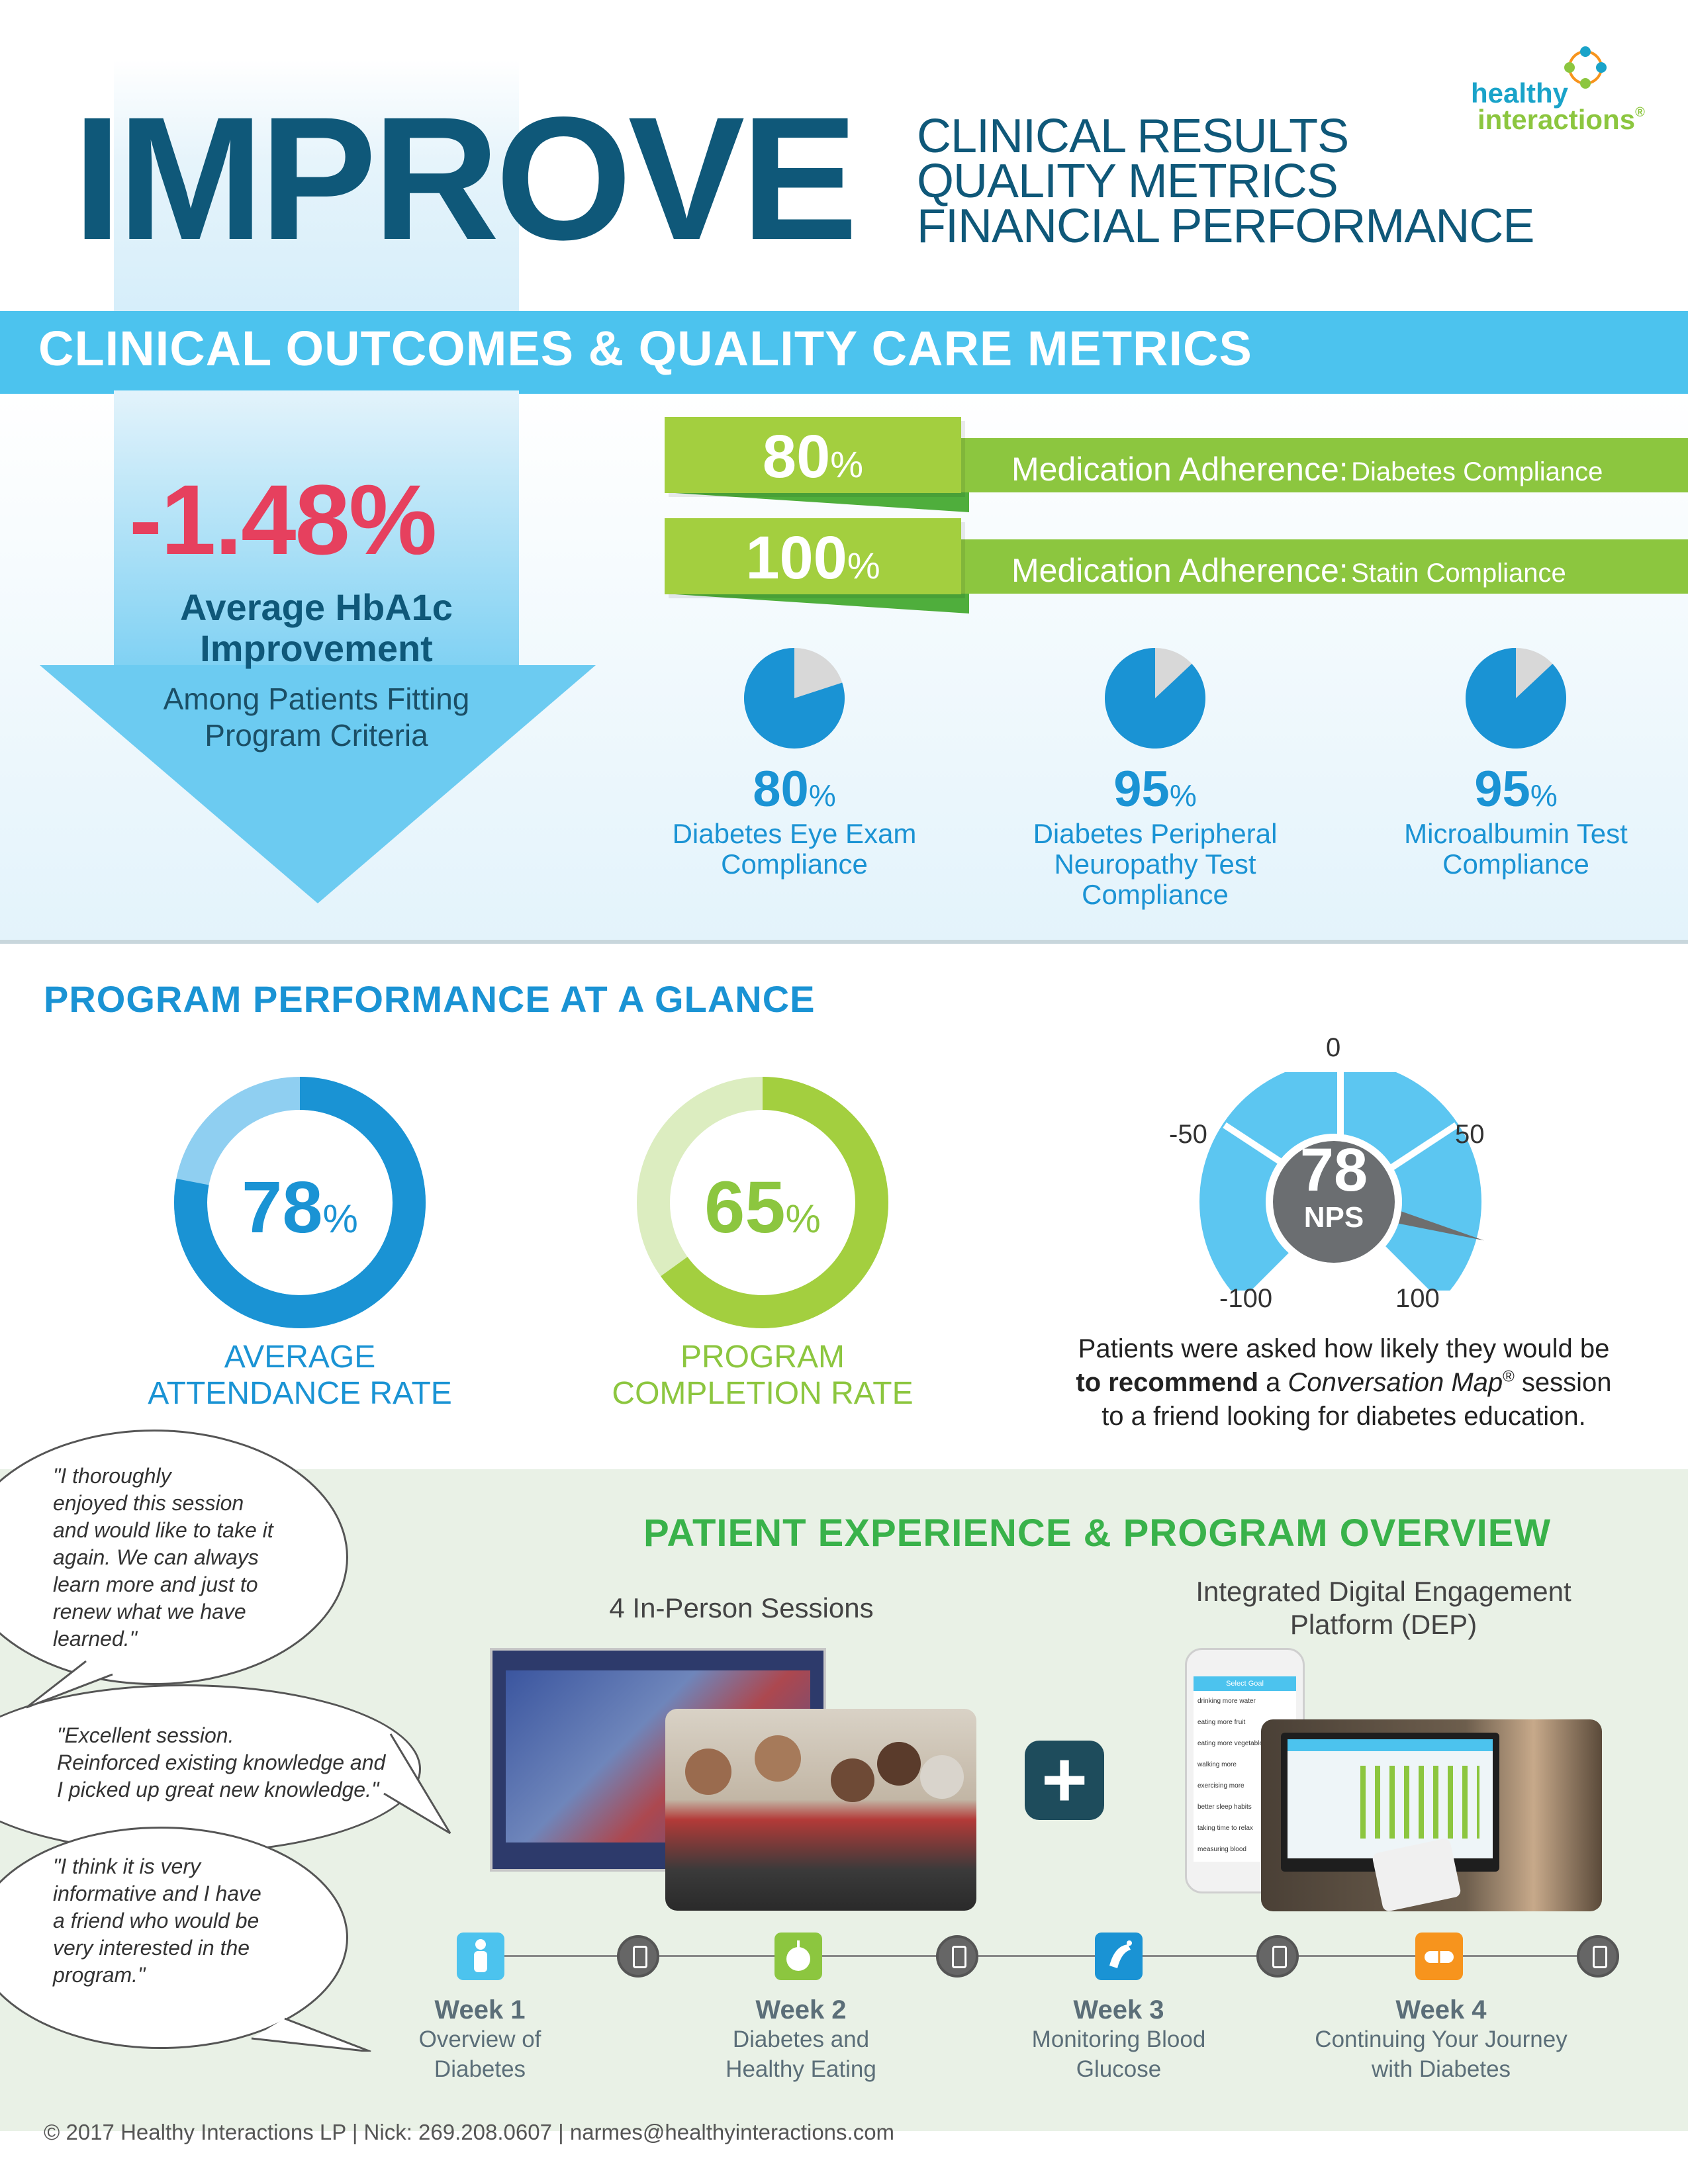 The width and height of the screenshot is (1688, 2184). I want to click on completion-donut, so click(762, 1203).